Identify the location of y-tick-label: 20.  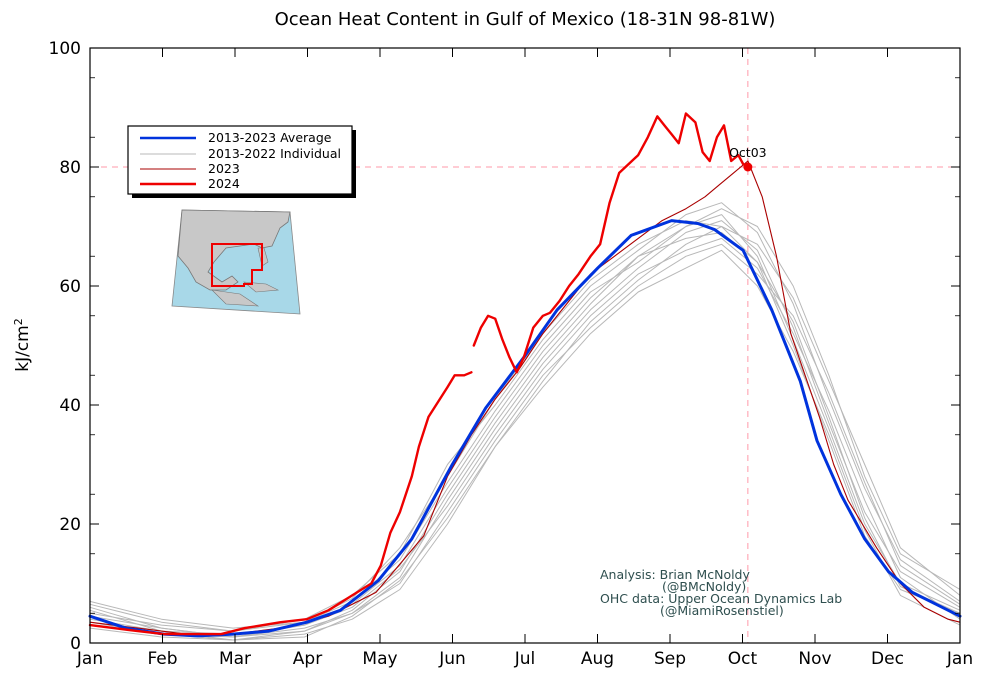
(70, 525).